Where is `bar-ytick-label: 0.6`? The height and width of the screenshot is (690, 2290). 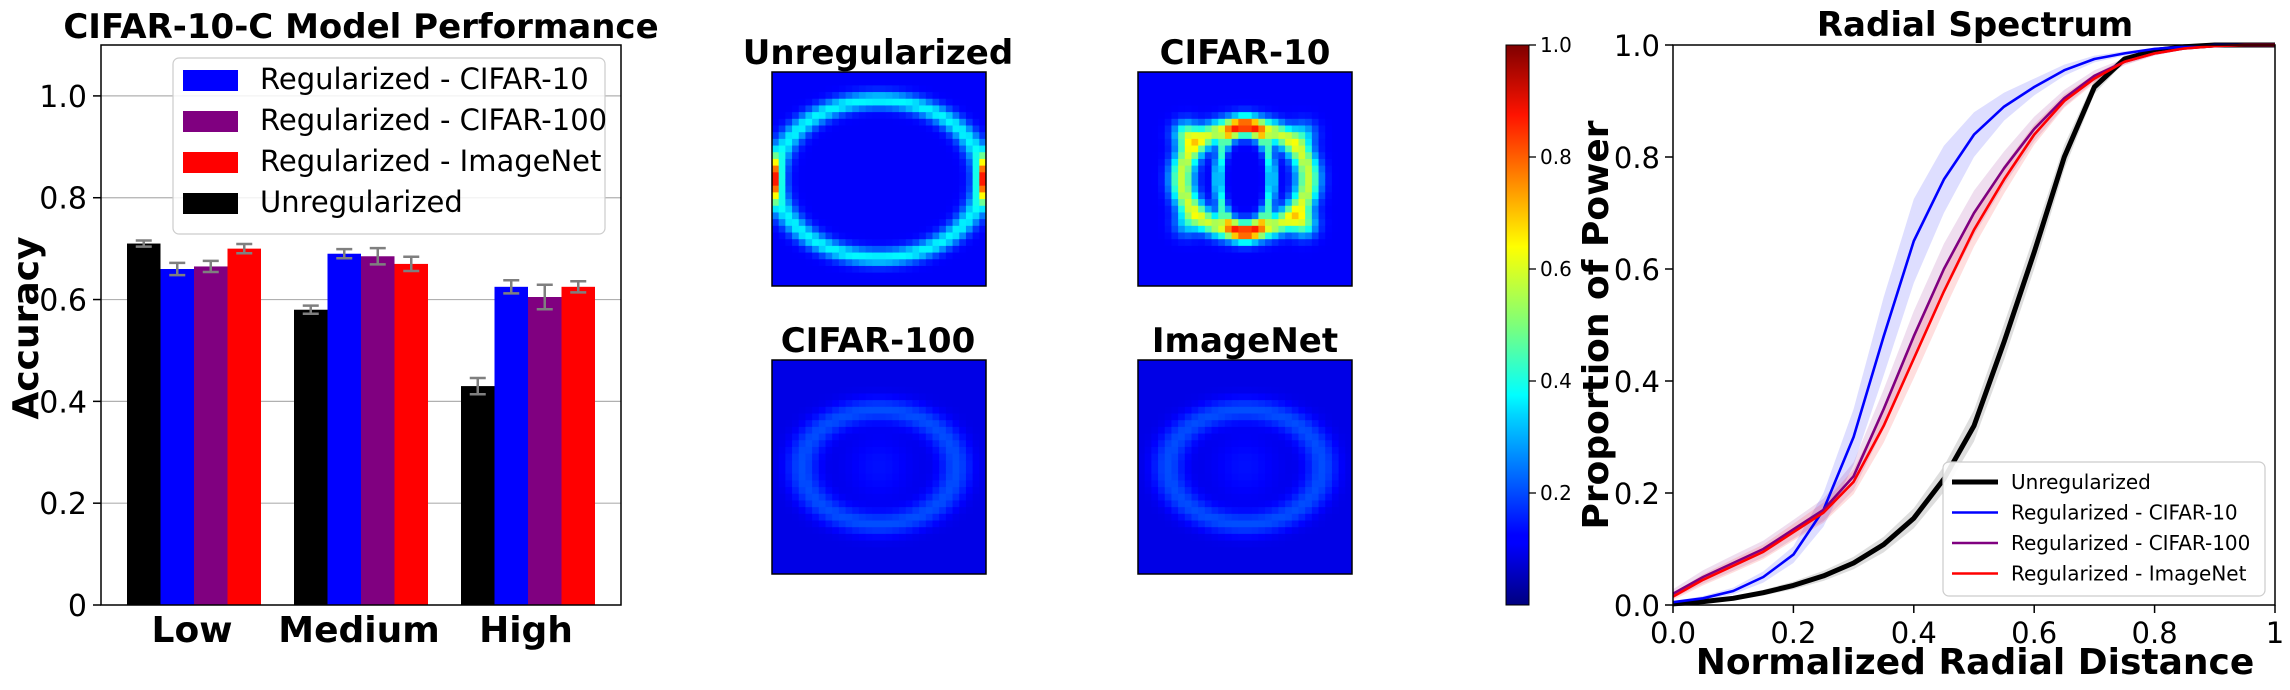 bar-ytick-label: 0.6 is located at coordinates (63, 301).